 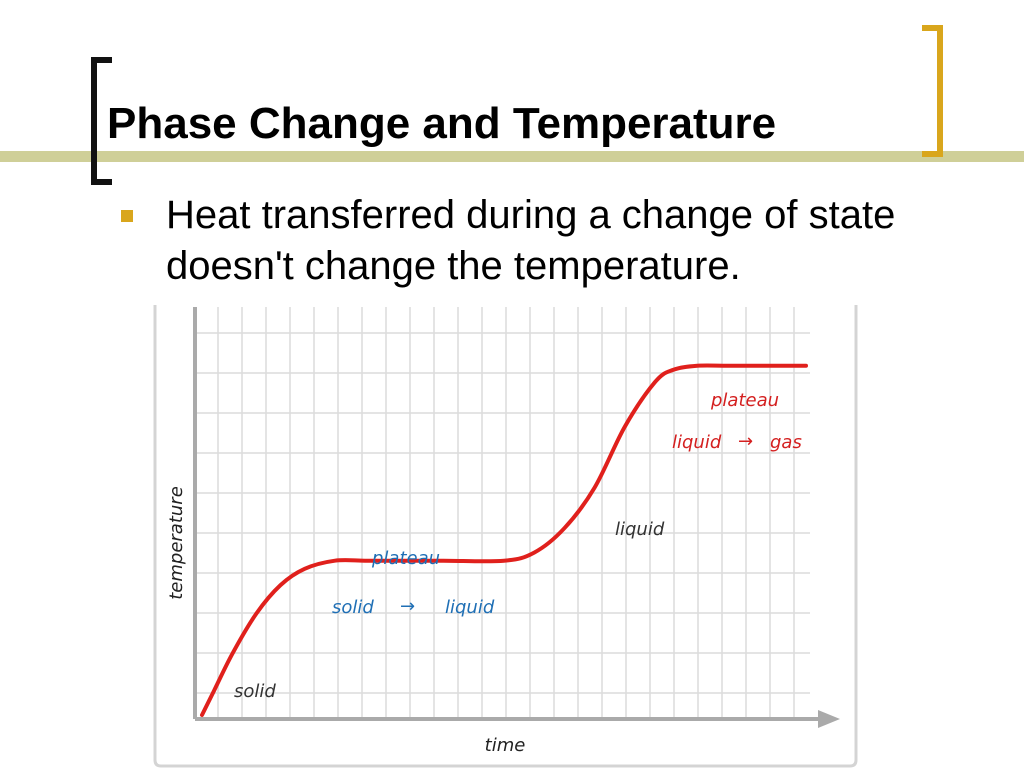 What do you see at coordinates (745, 441) in the screenshot?
I see `annotation-transition-2-arrow: →` at bounding box center [745, 441].